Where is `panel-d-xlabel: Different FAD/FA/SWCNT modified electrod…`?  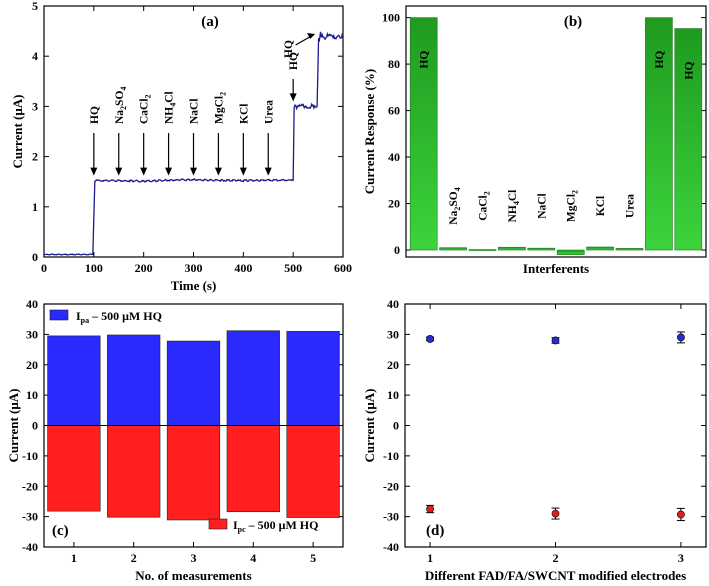
panel-d-xlabel: Different FAD/FA/SWCNT modified electrod… is located at coordinates (555, 575).